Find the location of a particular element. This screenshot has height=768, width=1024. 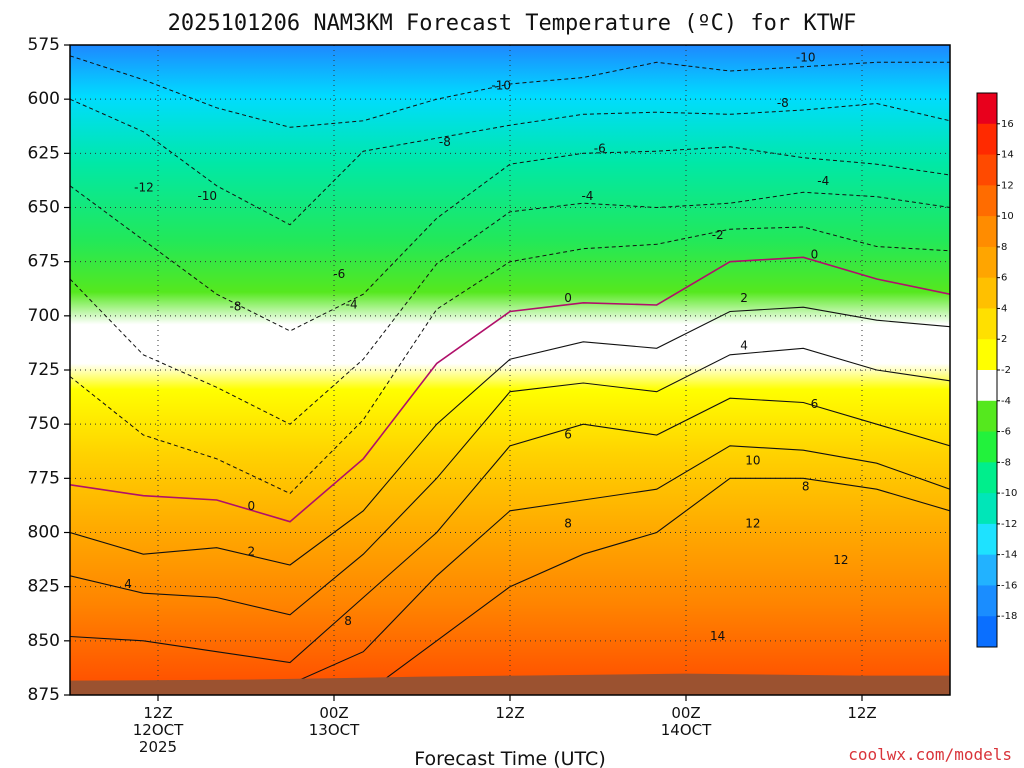

contour-label: -12 is located at coordinates (144, 188).